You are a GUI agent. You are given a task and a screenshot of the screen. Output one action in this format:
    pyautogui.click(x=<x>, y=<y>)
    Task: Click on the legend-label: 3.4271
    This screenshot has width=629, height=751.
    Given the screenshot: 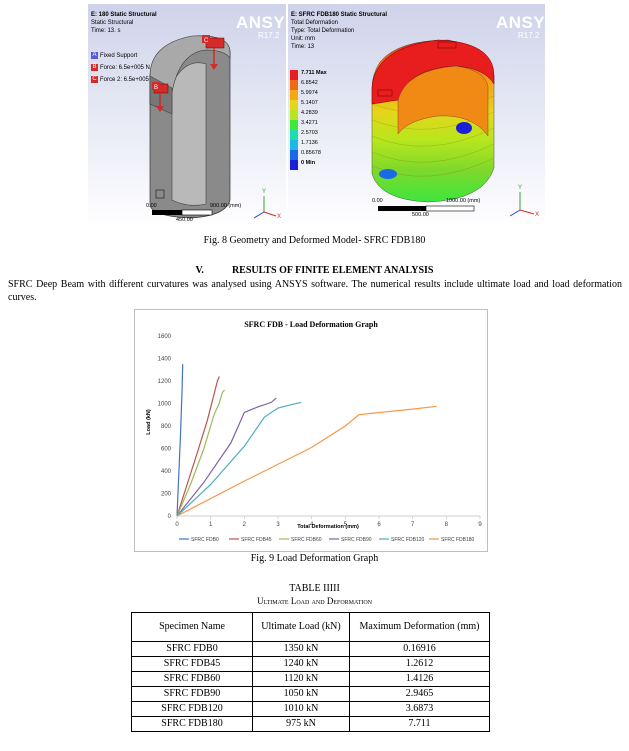 What is the action you would take?
    pyautogui.click(x=309, y=123)
    